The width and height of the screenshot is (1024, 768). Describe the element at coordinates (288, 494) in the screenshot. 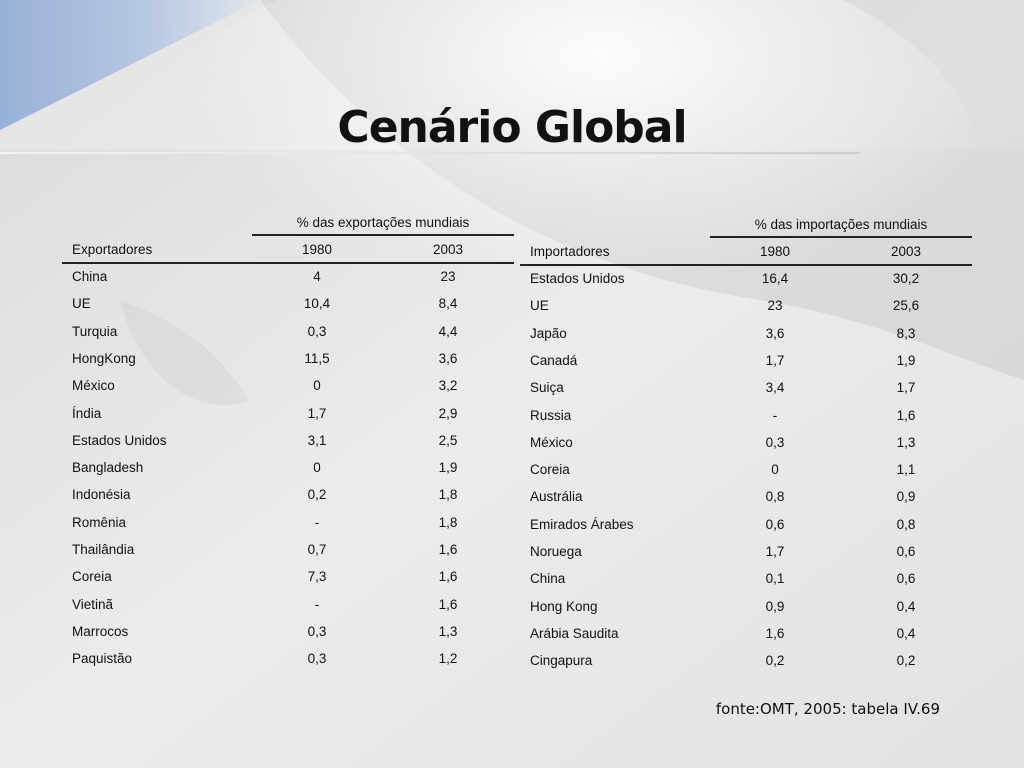

I see `table-row: Indonésia 0,2 1,8` at that location.